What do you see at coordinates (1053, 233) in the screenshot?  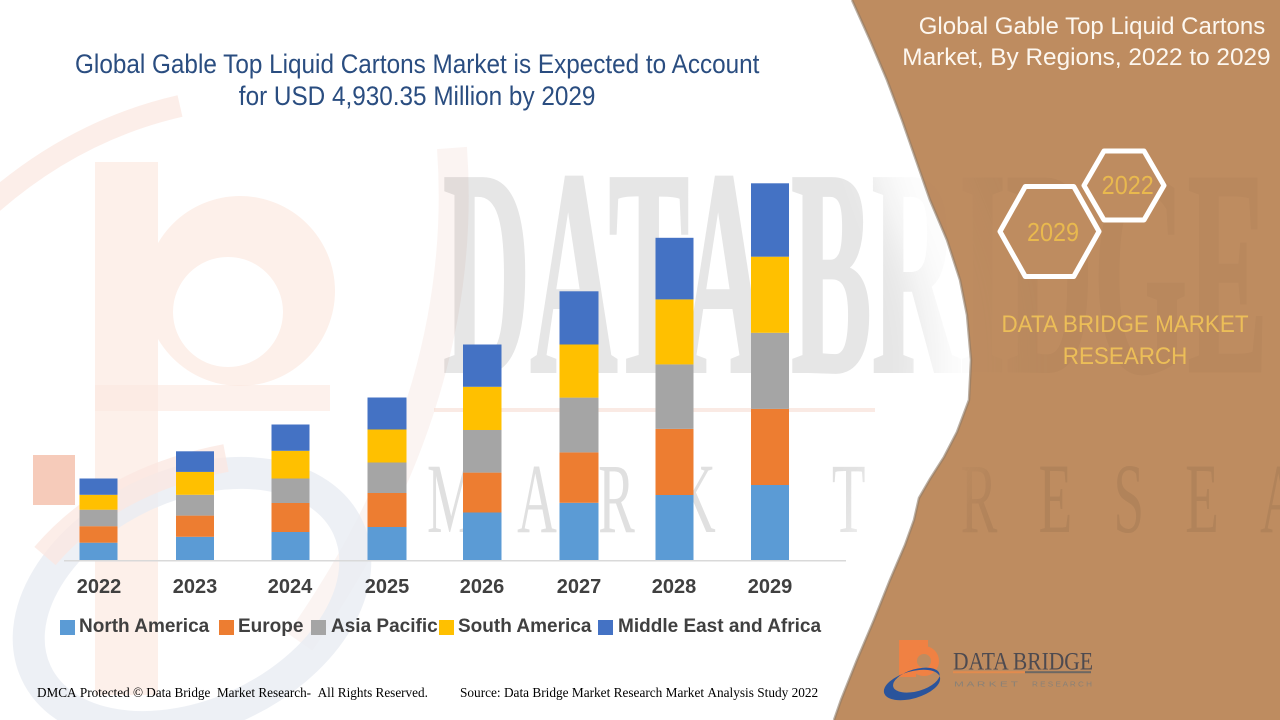 I see `svg-text: 2029` at bounding box center [1053, 233].